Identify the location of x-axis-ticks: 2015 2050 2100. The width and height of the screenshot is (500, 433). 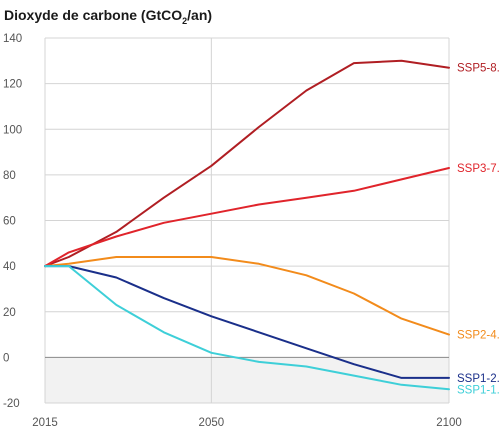
(247, 423).